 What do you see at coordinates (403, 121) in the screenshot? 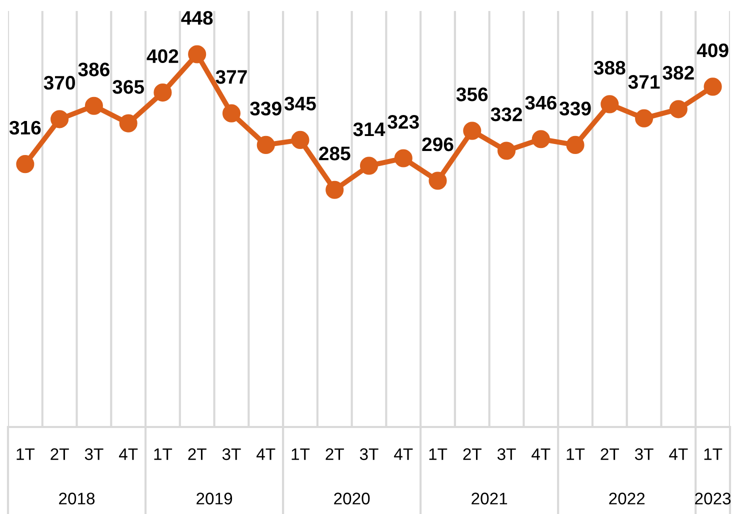
I see `data-label: 323` at bounding box center [403, 121].